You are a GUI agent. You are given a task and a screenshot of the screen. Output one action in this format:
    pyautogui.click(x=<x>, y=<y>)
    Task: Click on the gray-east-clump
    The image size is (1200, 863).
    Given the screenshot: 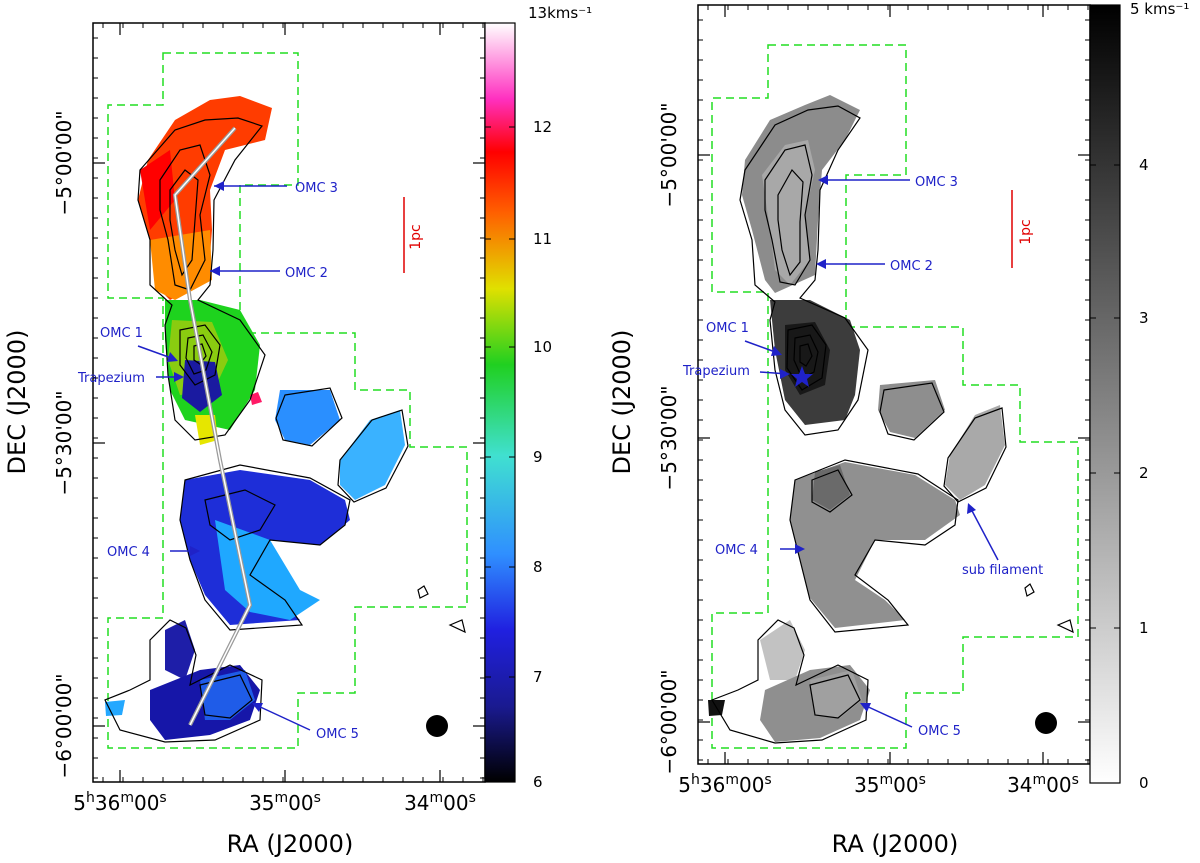 What is the action you would take?
    pyautogui.click(x=911, y=409)
    